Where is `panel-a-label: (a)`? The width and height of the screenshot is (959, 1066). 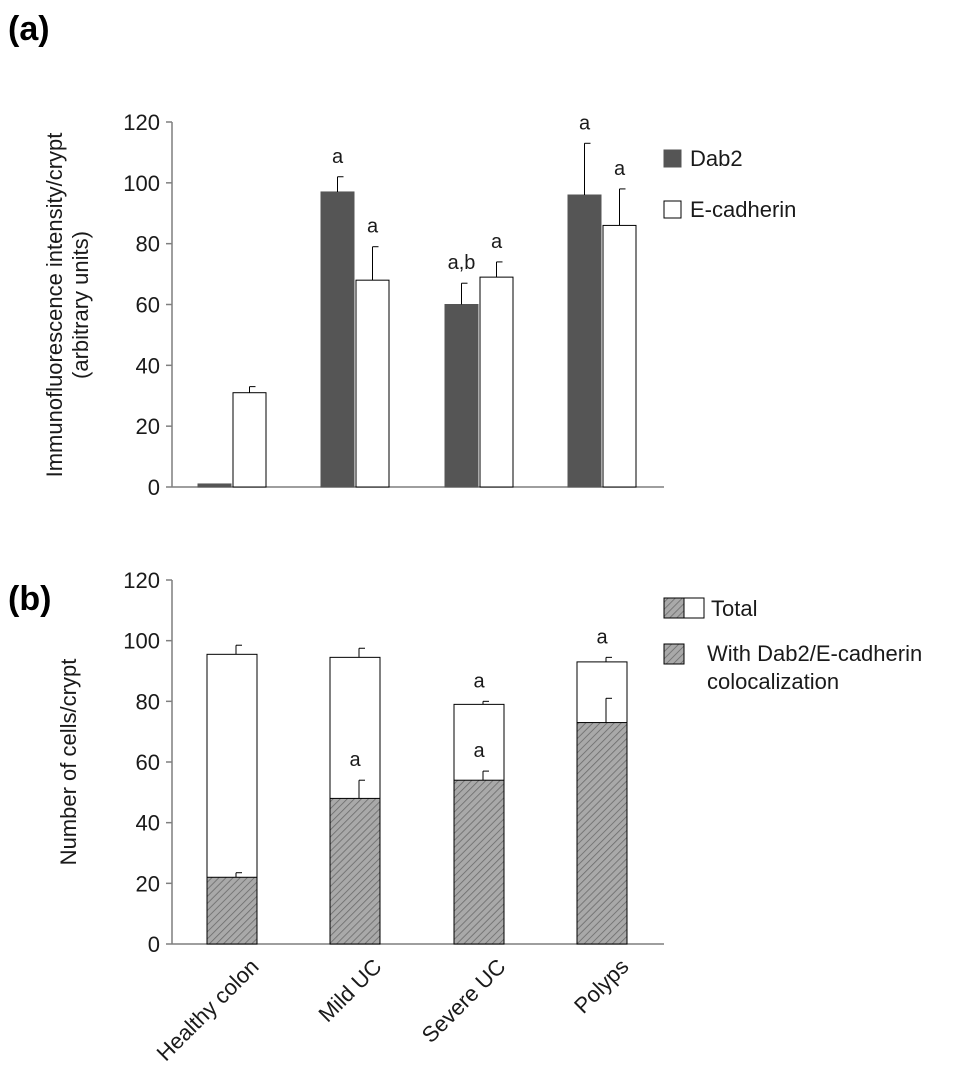 panel-a-label: (a) is located at coordinates (29, 29).